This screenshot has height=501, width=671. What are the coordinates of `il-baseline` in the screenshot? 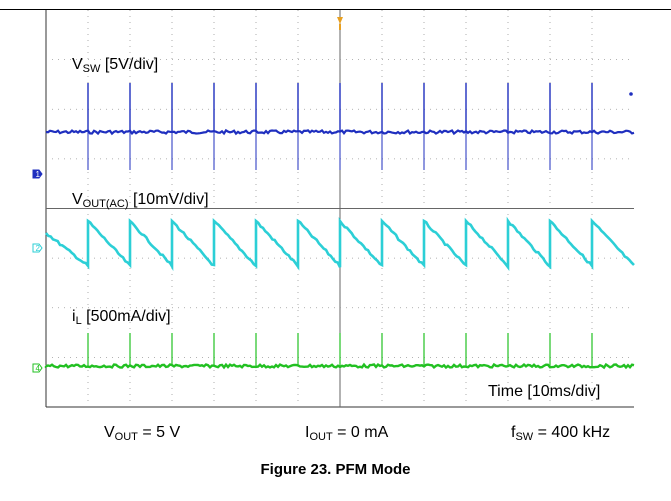 It's located at (339, 366).